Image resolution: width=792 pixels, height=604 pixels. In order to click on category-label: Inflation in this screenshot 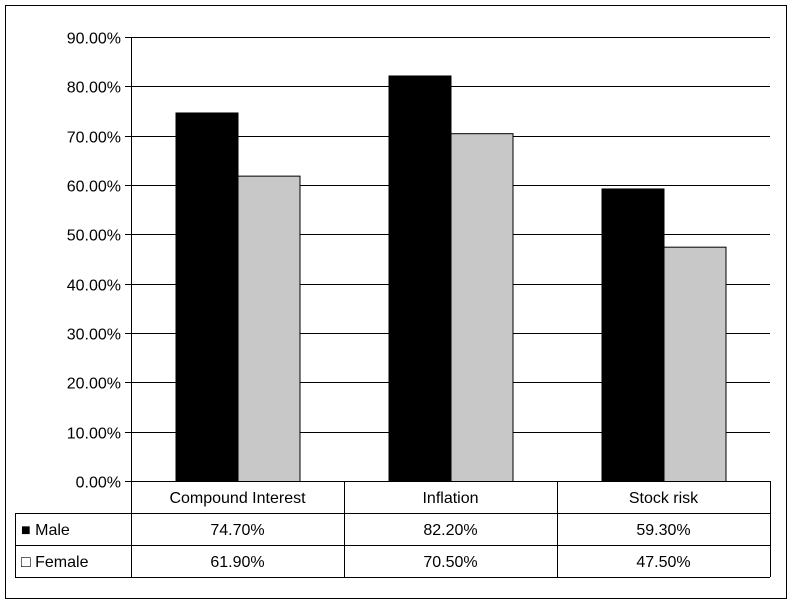, I will do `click(450, 498)`.